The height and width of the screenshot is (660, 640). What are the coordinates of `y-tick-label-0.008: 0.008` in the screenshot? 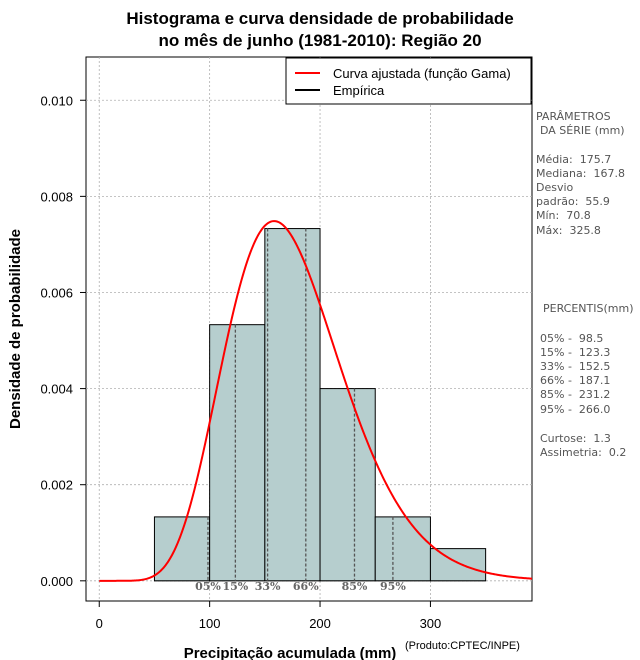 It's located at (56, 196).